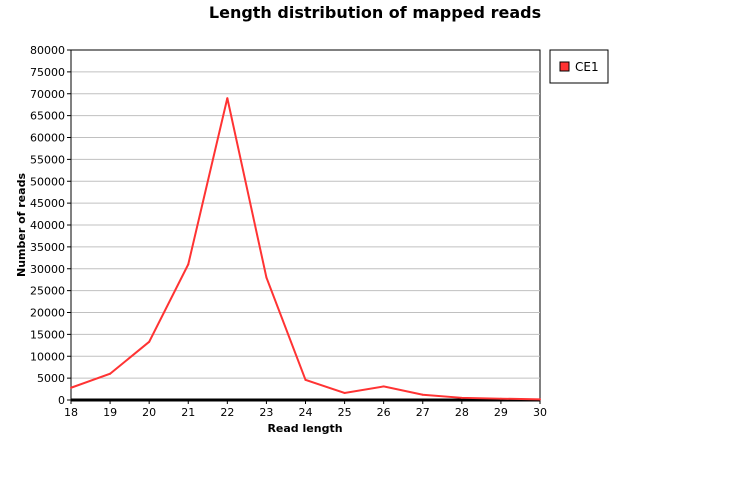  I want to click on x-tick-label: 18, so click(71, 412).